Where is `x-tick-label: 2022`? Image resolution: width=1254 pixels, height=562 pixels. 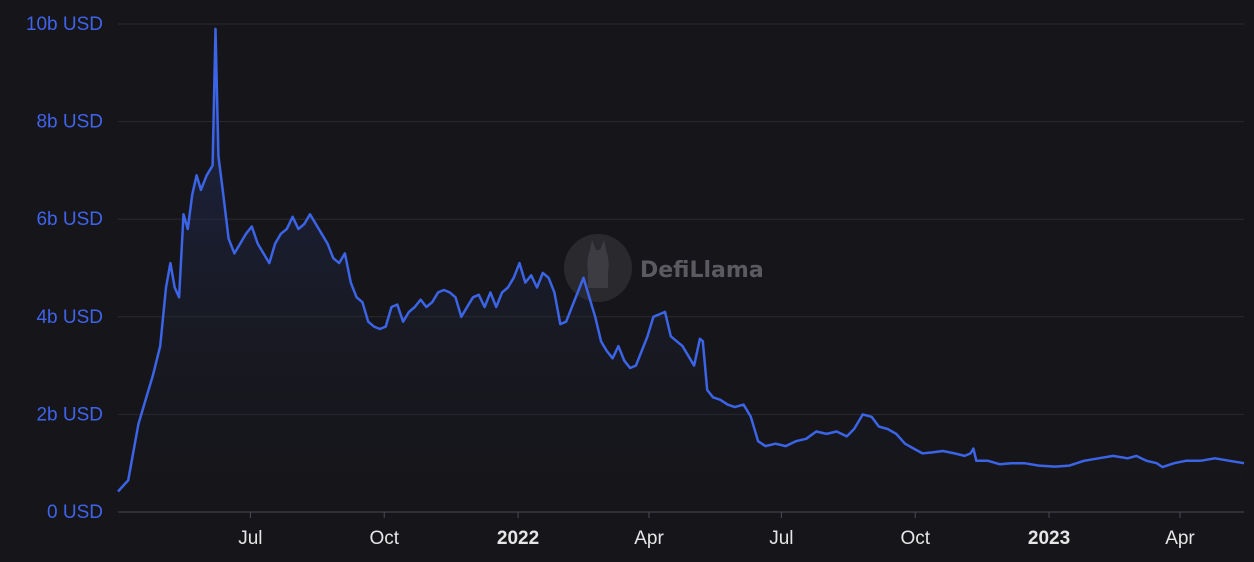 x-tick-label: 2022 is located at coordinates (518, 538).